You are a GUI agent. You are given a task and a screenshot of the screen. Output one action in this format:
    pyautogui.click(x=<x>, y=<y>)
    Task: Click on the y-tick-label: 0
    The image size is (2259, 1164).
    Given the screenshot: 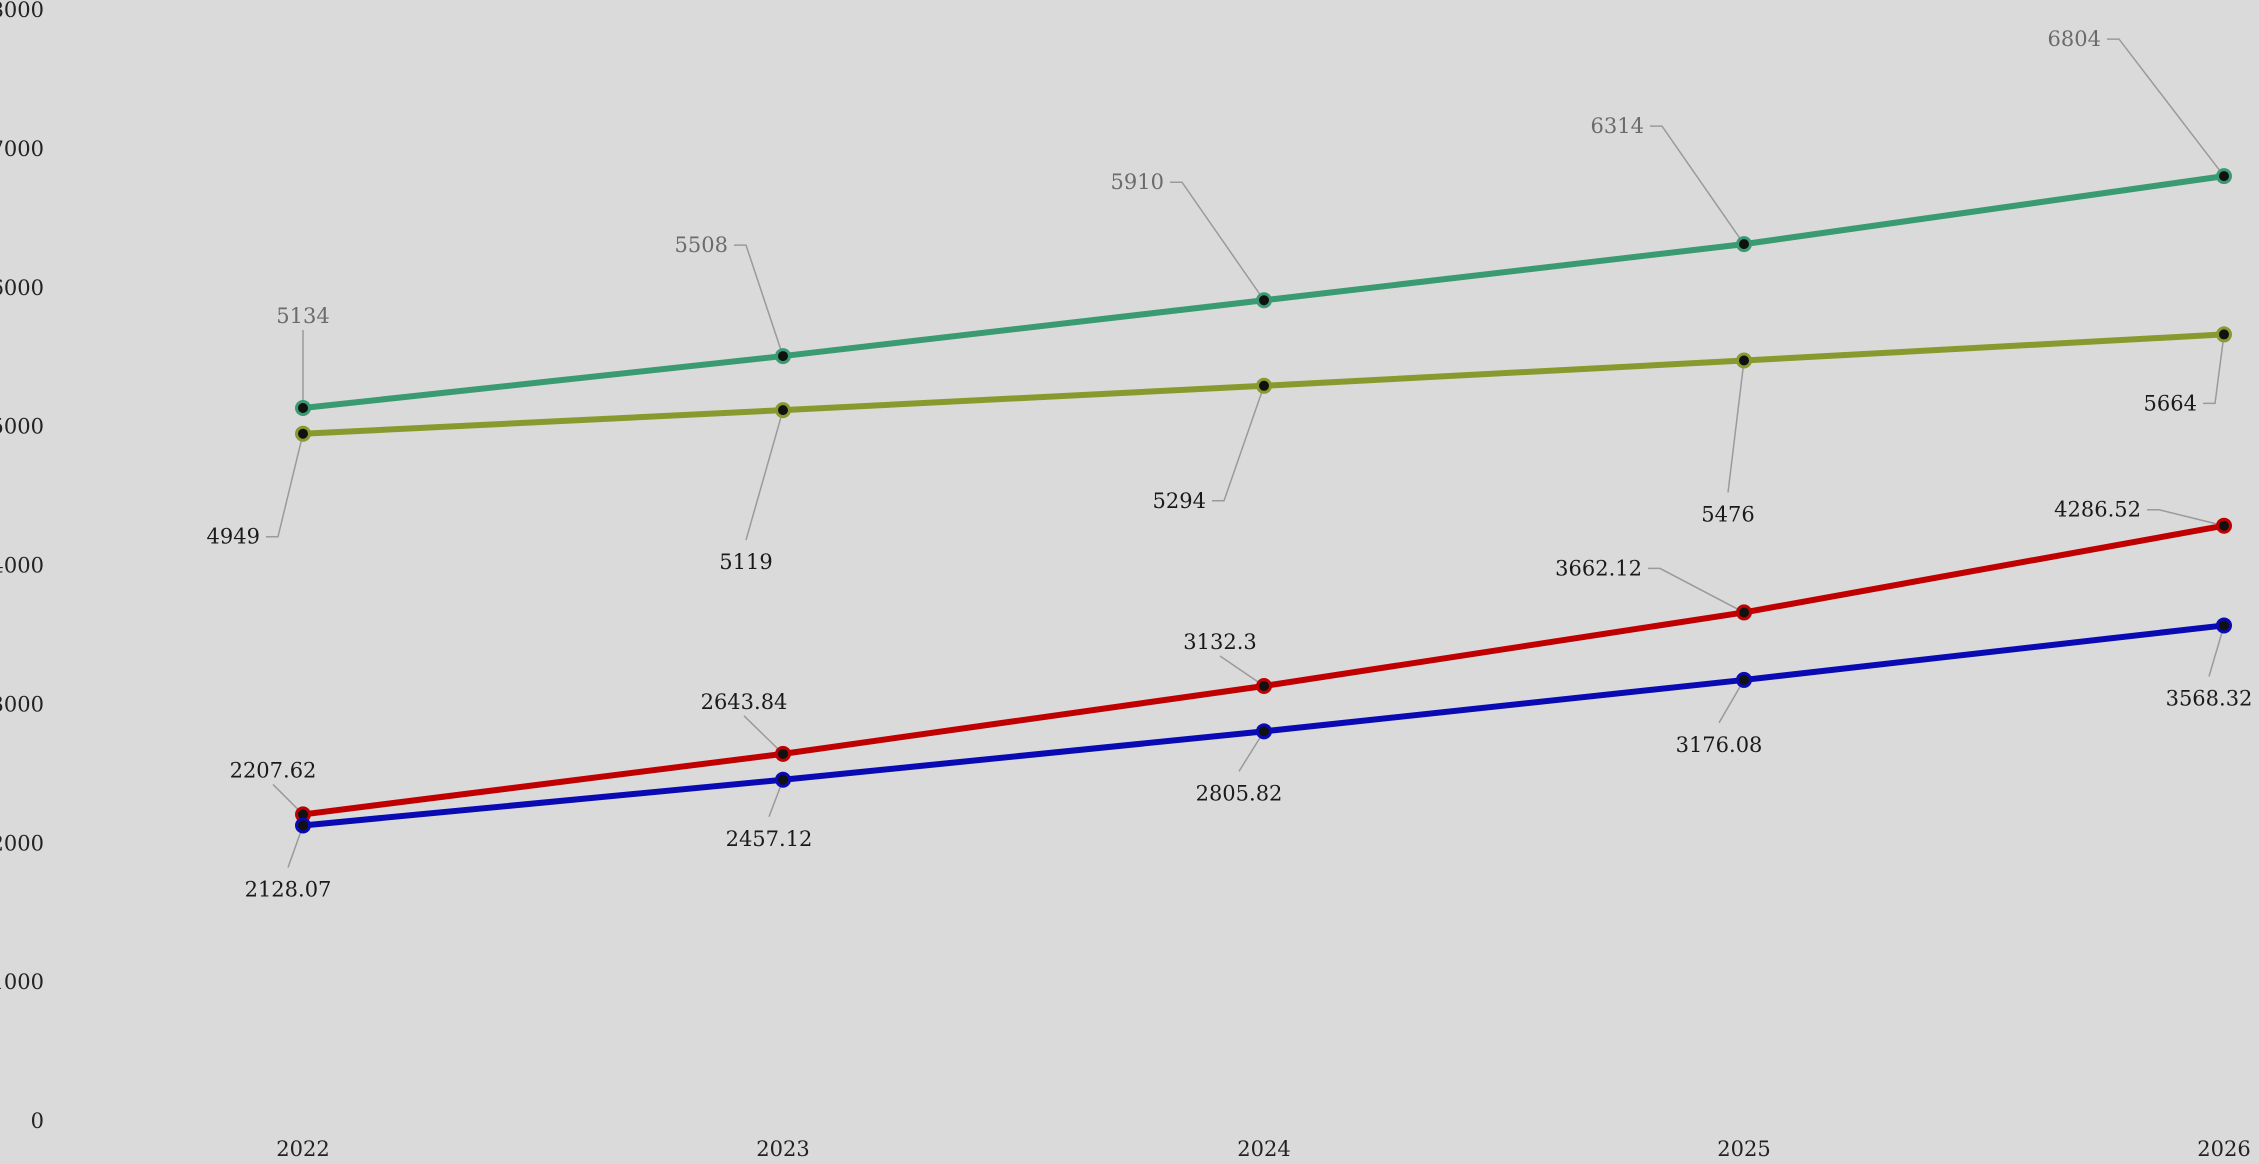 What is the action you would take?
    pyautogui.click(x=37, y=1121)
    